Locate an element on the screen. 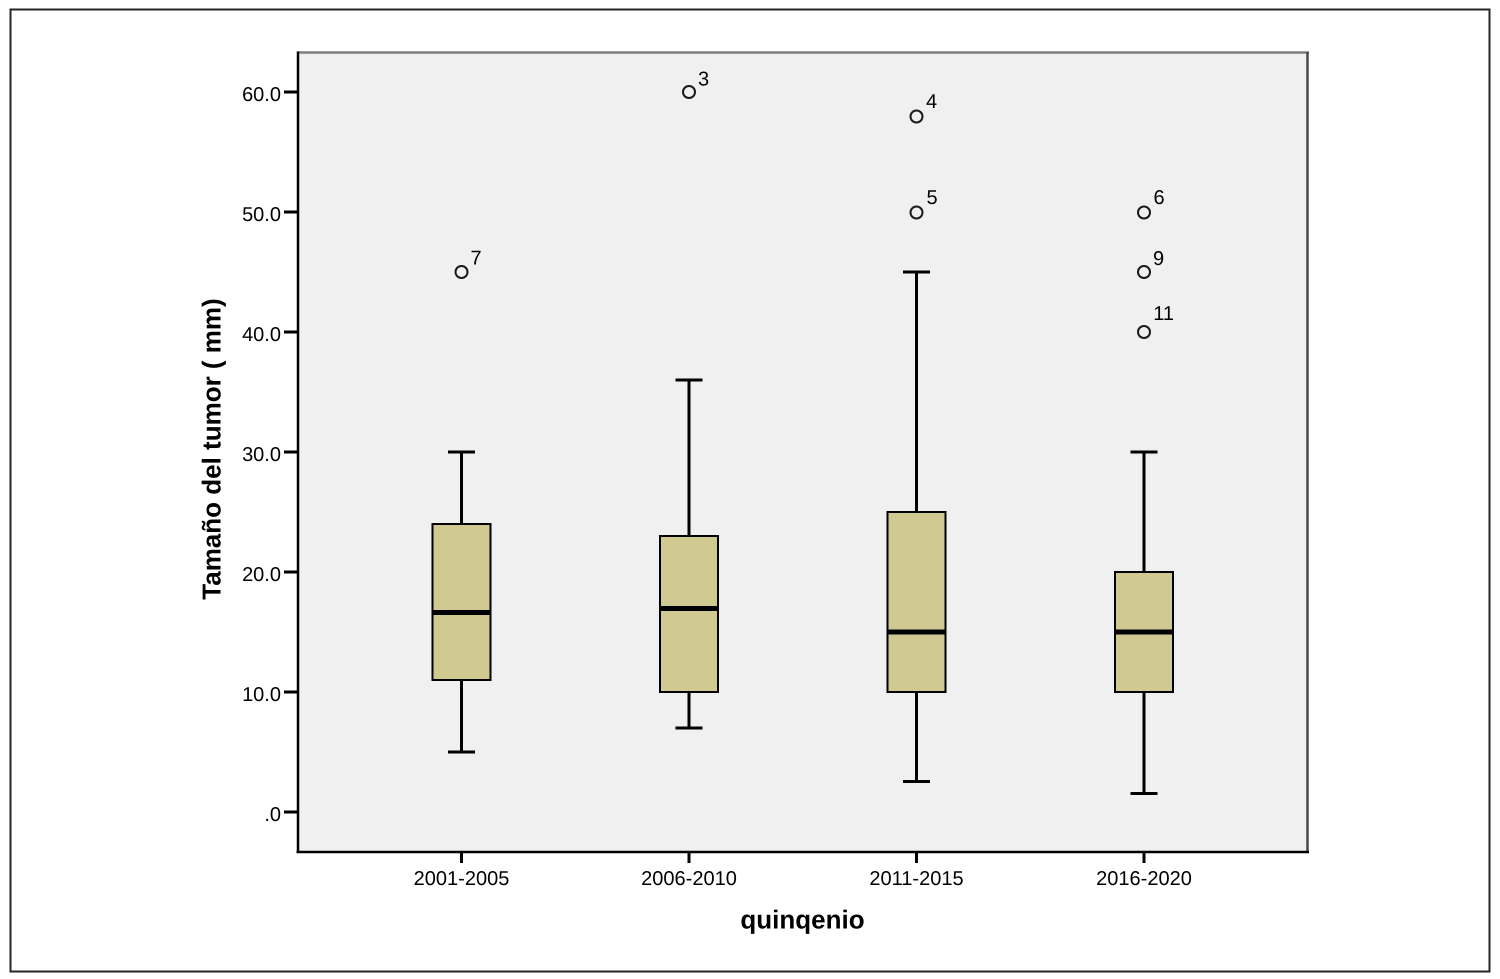 The height and width of the screenshot is (979, 1500). svg-text: .0 is located at coordinates (272, 815).